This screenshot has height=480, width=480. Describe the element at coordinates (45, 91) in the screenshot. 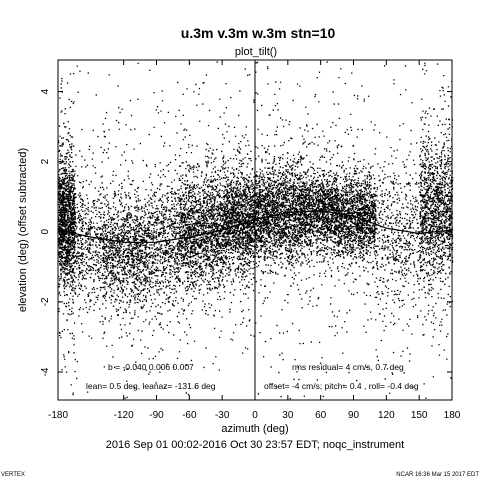

I see `y-tick-label: 4` at that location.